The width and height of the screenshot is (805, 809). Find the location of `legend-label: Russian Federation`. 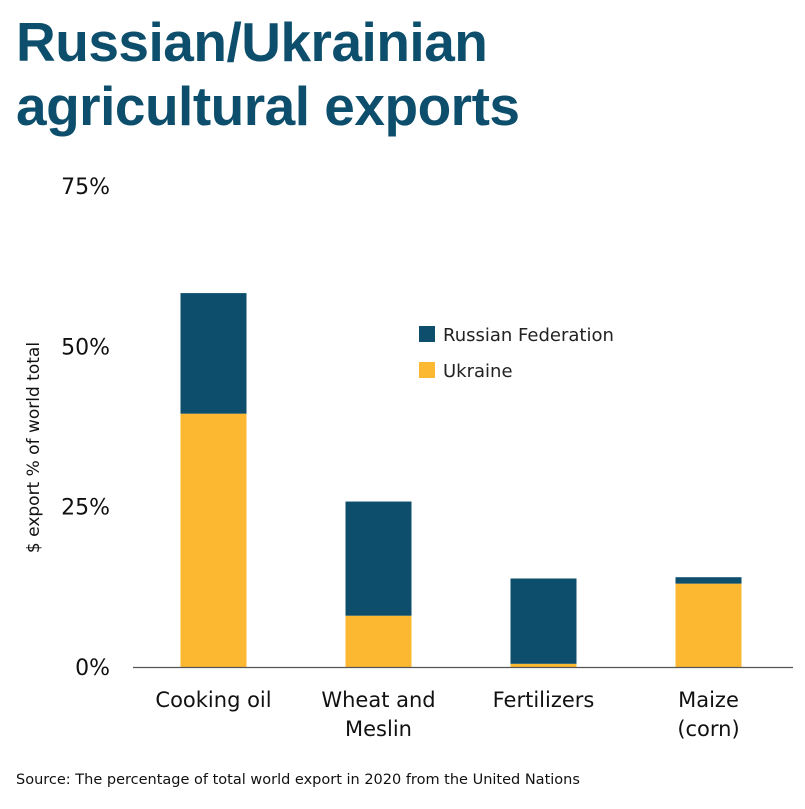

legend-label: Russian Federation is located at coordinates (528, 335).